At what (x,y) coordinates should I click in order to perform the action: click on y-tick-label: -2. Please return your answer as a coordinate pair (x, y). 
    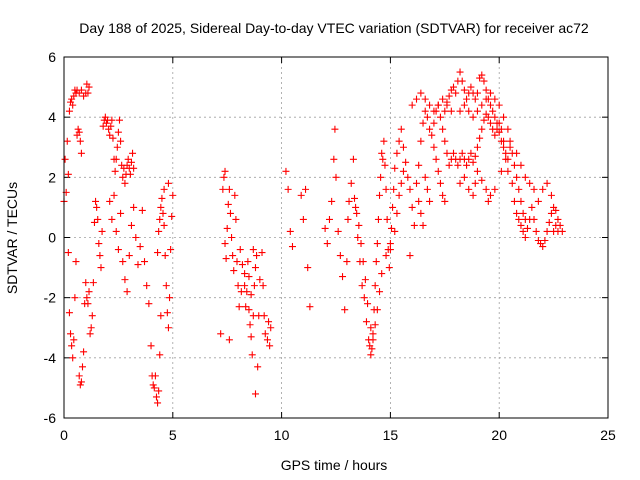
    Looking at the image, I should click on (50, 298).